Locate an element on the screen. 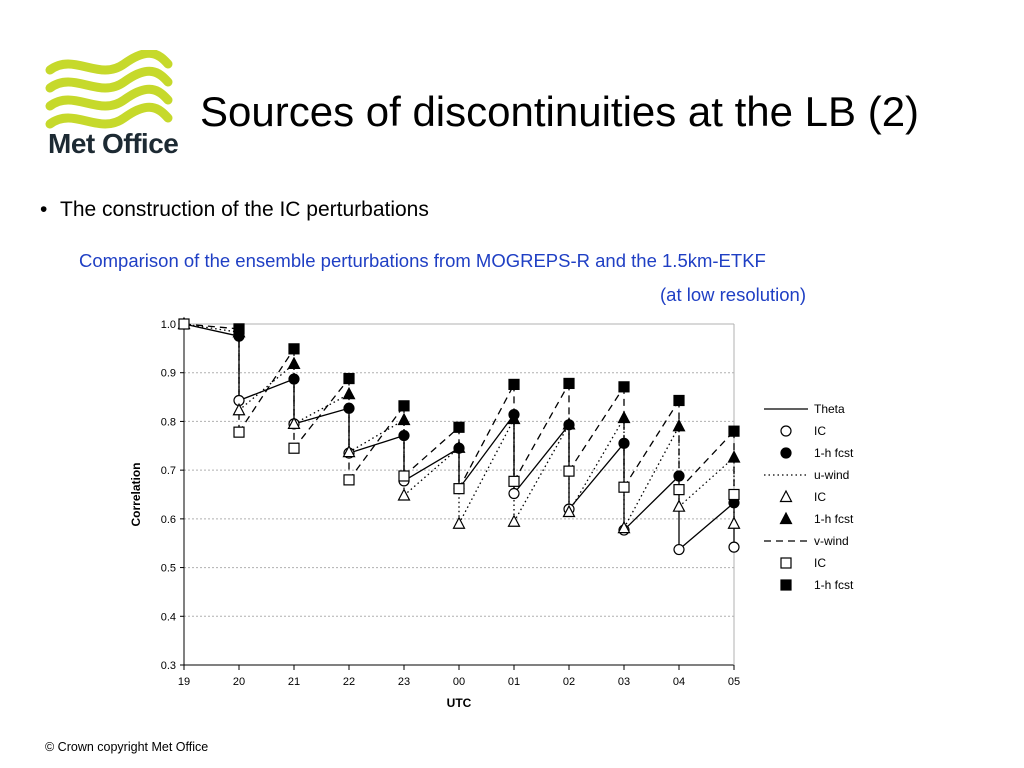 The height and width of the screenshot is (768, 1024). v-wind-start-point is located at coordinates (184, 324).